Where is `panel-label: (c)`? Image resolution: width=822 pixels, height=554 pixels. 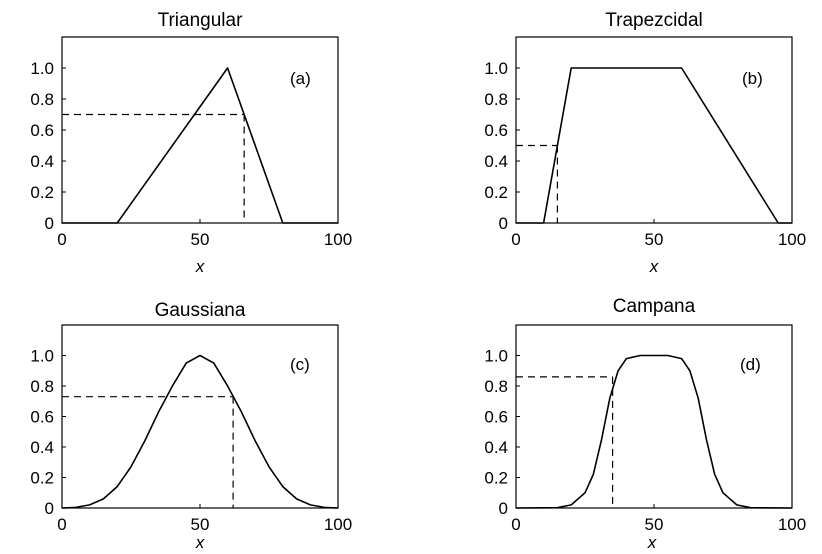
panel-label: (c) is located at coordinates (300, 364).